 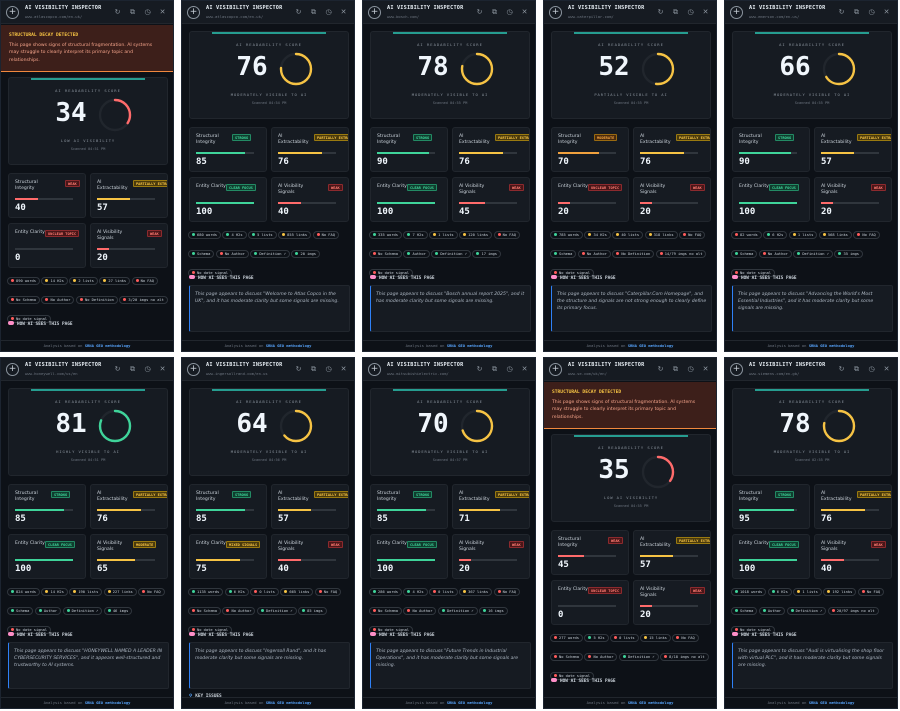 What do you see at coordinates (826, 519) in the screenshot?
I see `metric-value: 76` at bounding box center [826, 519].